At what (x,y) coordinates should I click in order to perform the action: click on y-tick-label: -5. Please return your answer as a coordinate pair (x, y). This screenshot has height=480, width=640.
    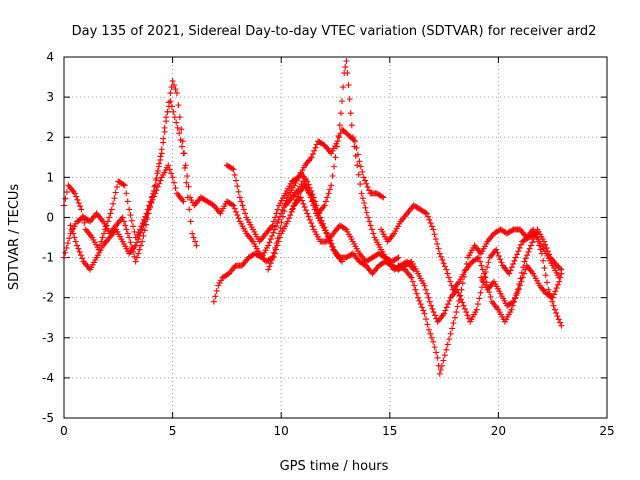
    Looking at the image, I should click on (48, 418).